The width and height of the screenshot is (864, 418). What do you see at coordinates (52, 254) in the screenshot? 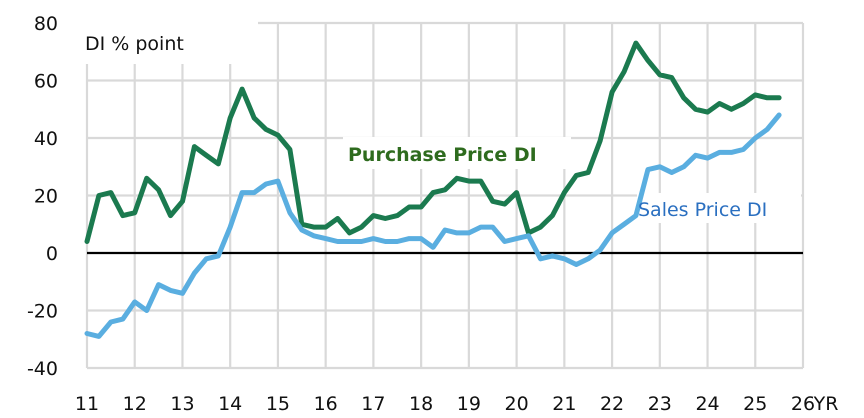
I see `y-tick-label: 0` at bounding box center [52, 254].